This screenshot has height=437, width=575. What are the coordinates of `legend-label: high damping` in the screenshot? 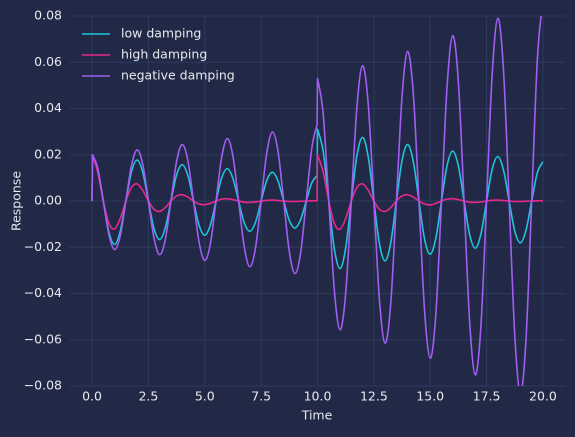 It's located at (164, 54).